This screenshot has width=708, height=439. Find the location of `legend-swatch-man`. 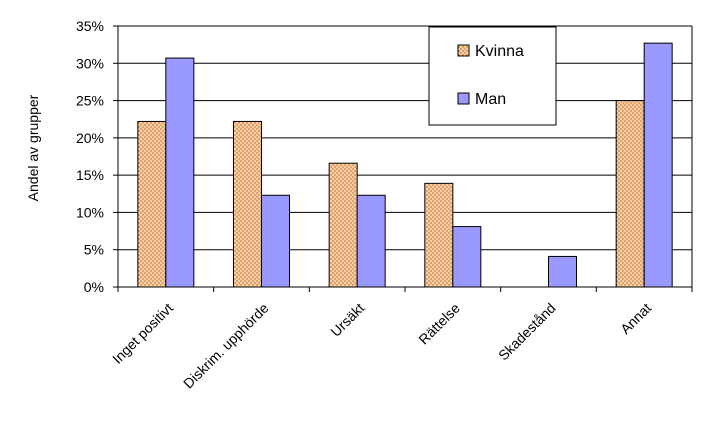

legend-swatch-man is located at coordinates (463, 98).